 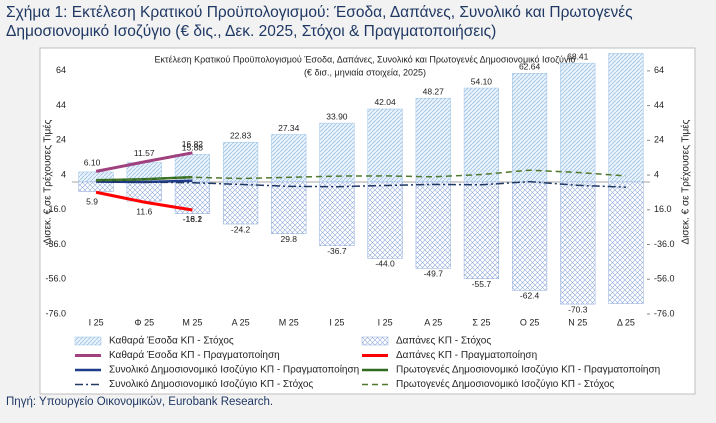 What do you see at coordinates (171, 341) in the screenshot?
I see `legend-label: Καθαρά Έσοδα ΚΠ - Στόχος` at bounding box center [171, 341].